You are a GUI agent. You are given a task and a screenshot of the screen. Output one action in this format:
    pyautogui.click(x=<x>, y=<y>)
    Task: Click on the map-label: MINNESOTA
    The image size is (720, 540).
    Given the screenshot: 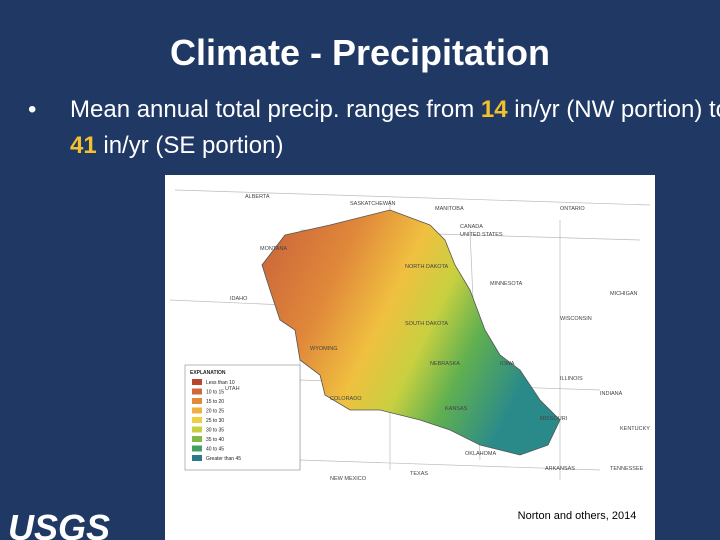 What is the action you would take?
    pyautogui.click(x=506, y=284)
    